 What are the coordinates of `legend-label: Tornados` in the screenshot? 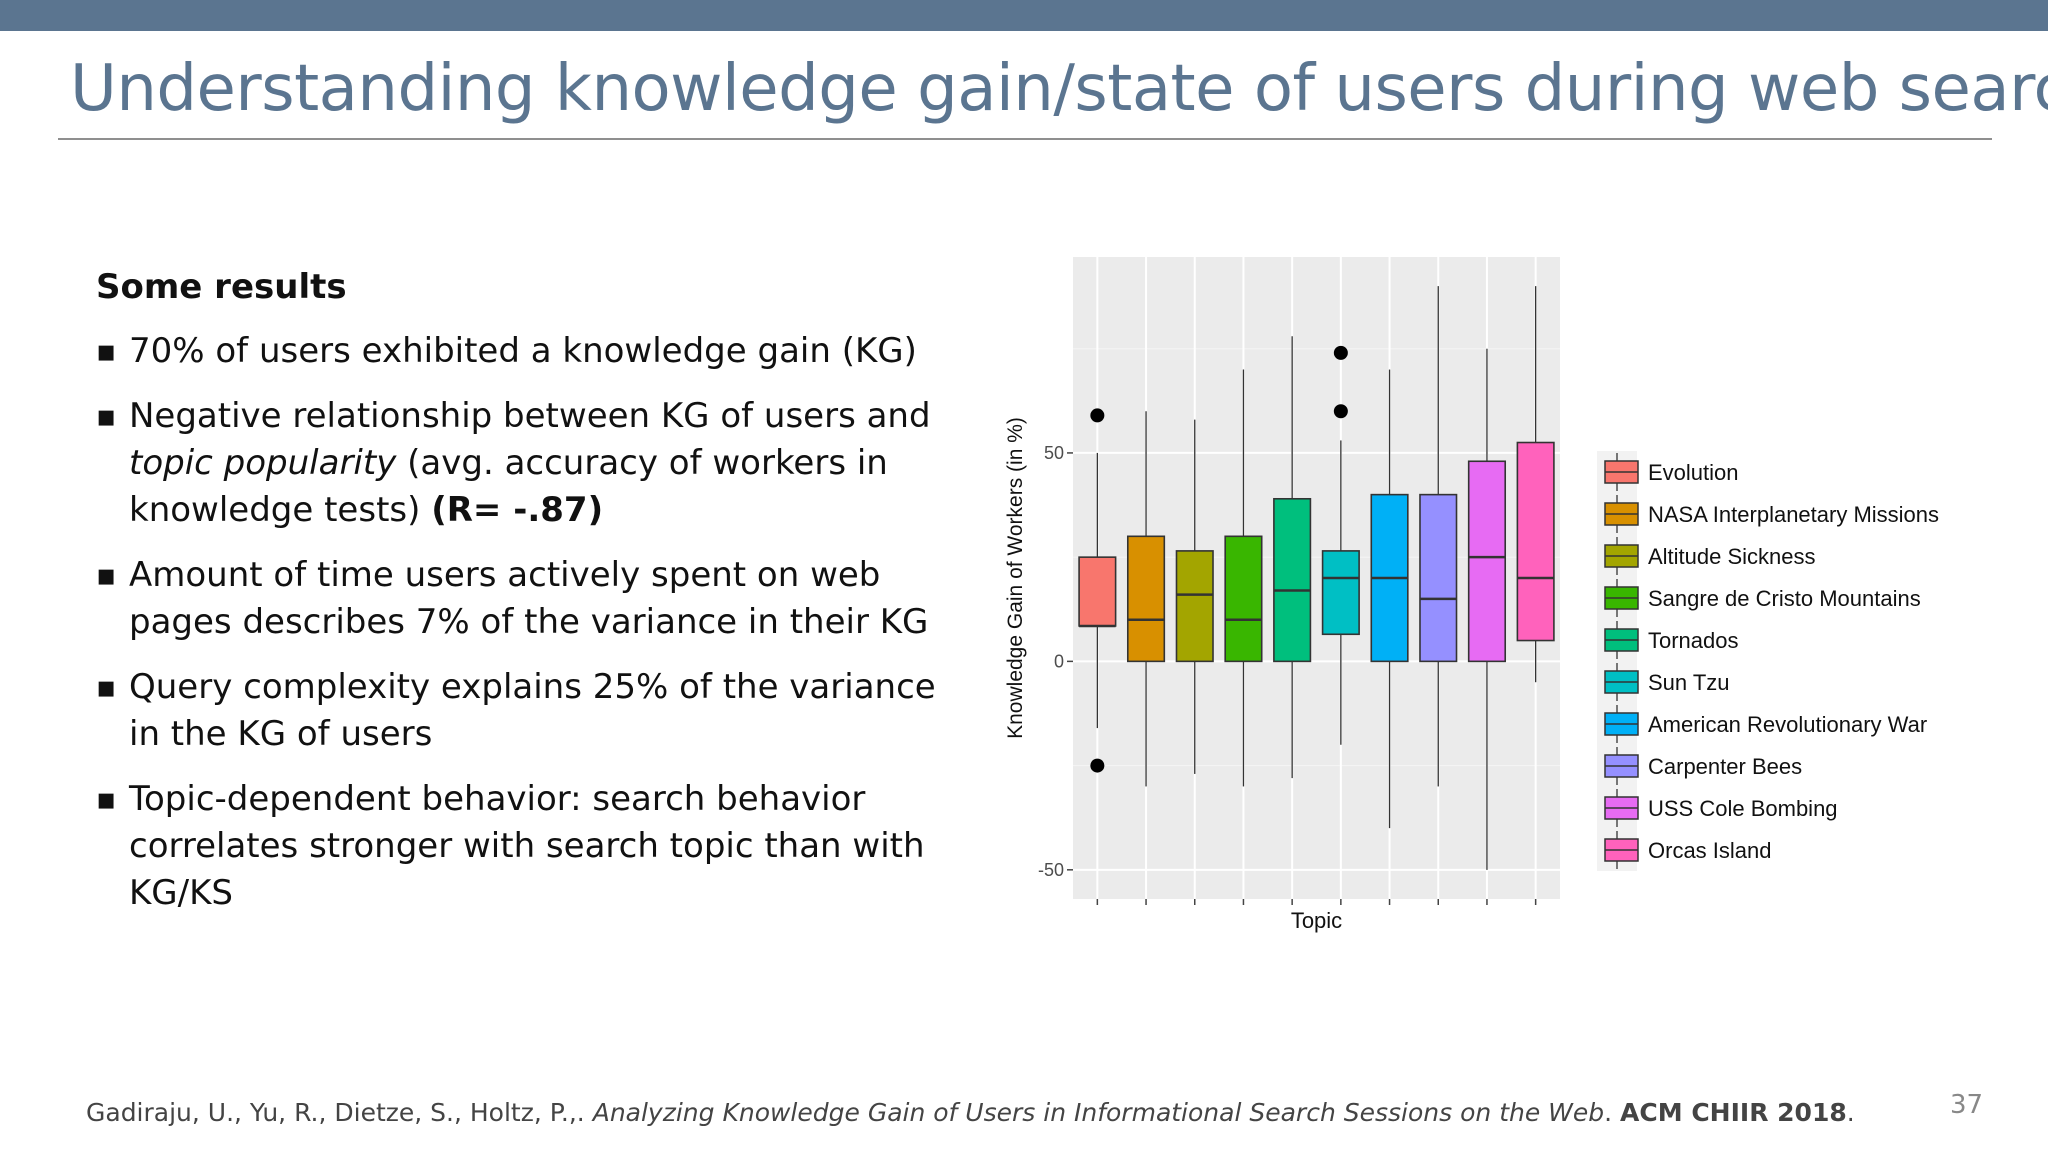 It's located at (1693, 640).